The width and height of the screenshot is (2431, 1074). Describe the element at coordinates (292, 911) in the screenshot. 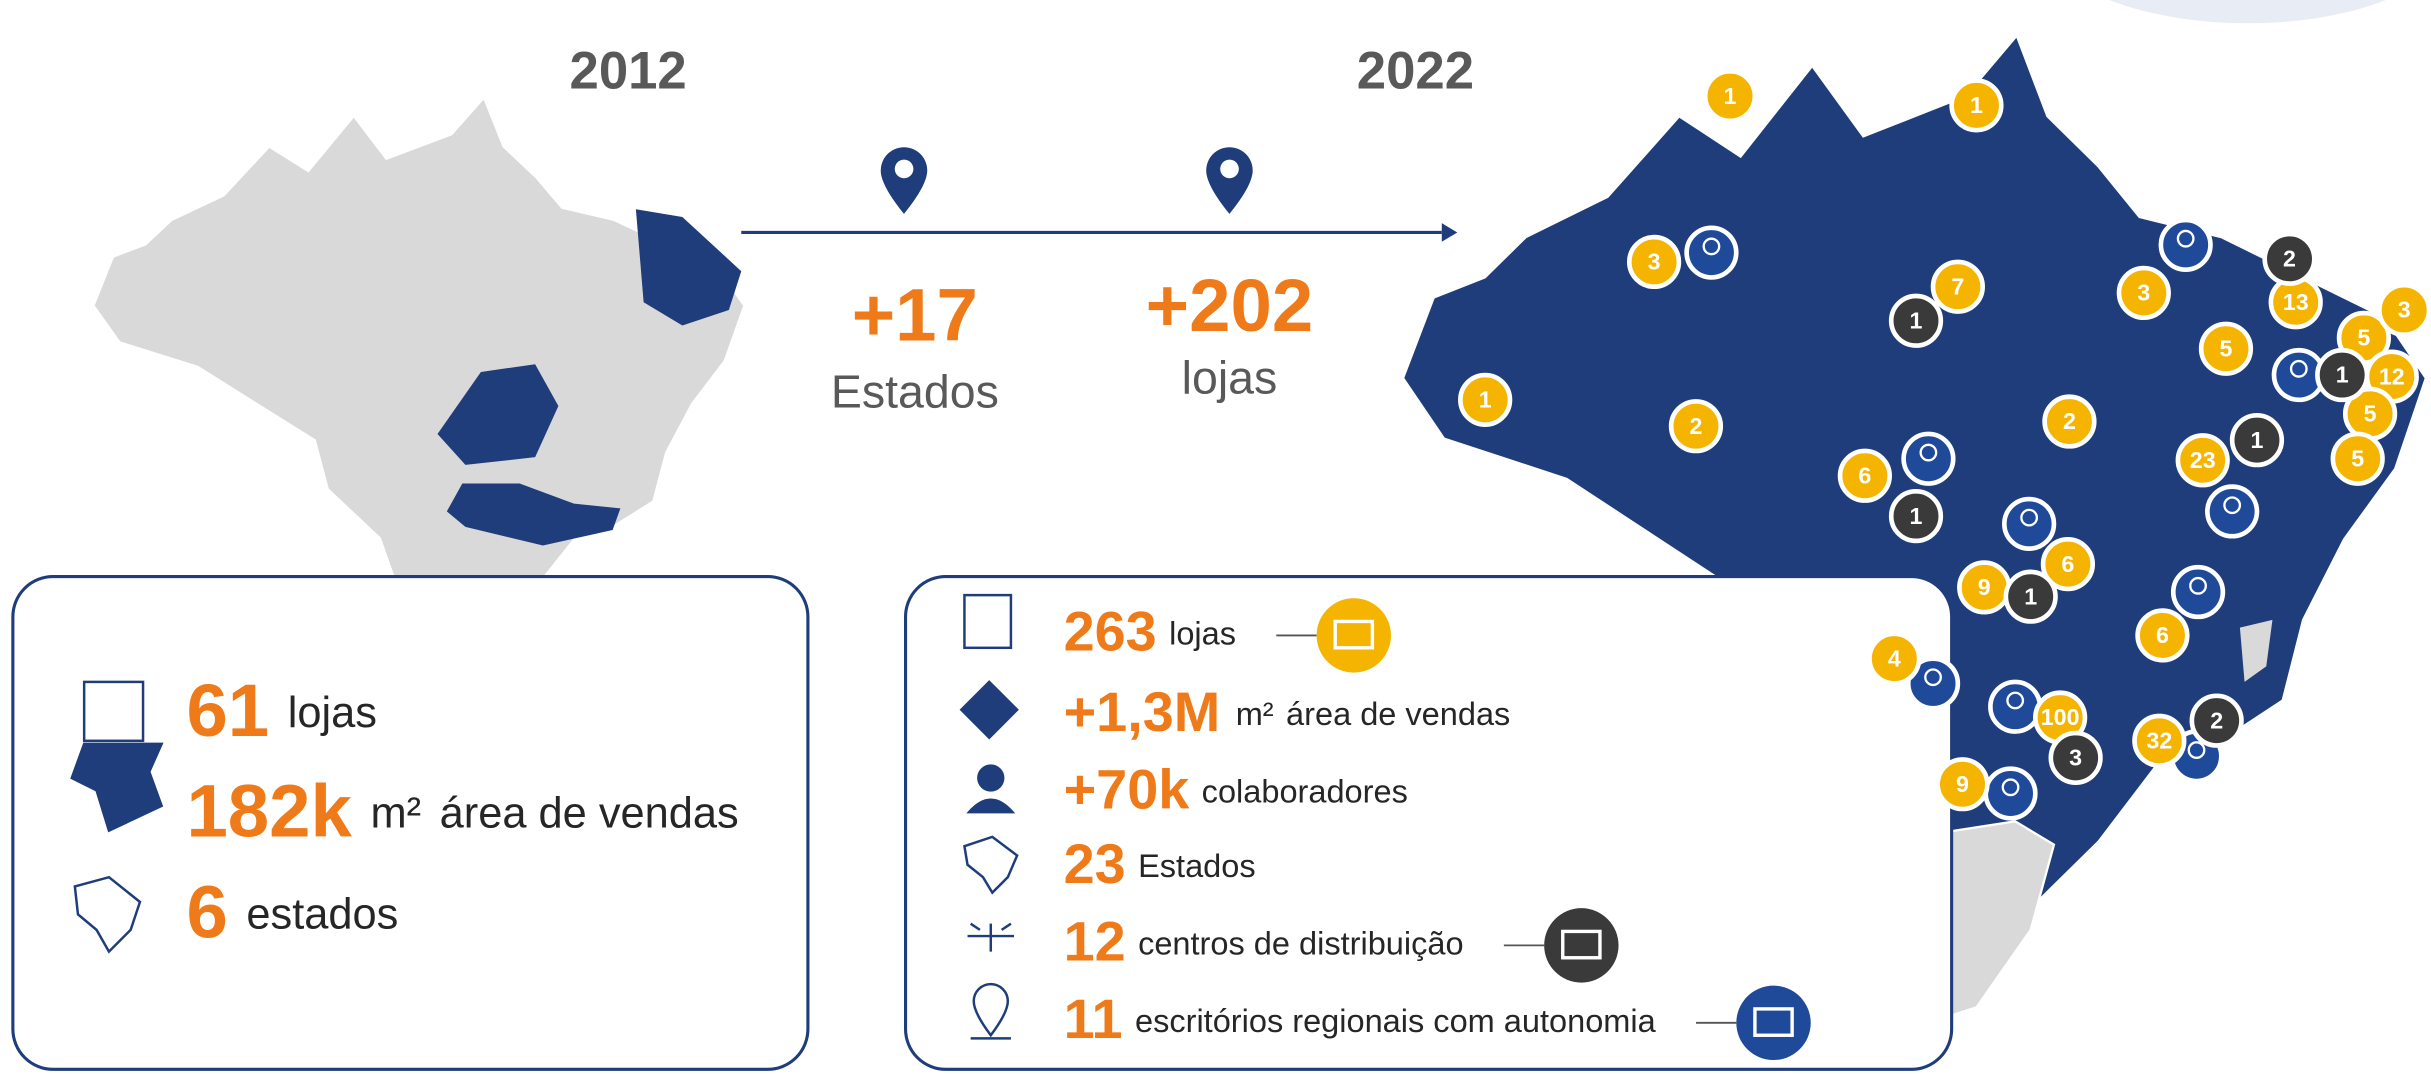

I see `stat: 6 estados` at that location.